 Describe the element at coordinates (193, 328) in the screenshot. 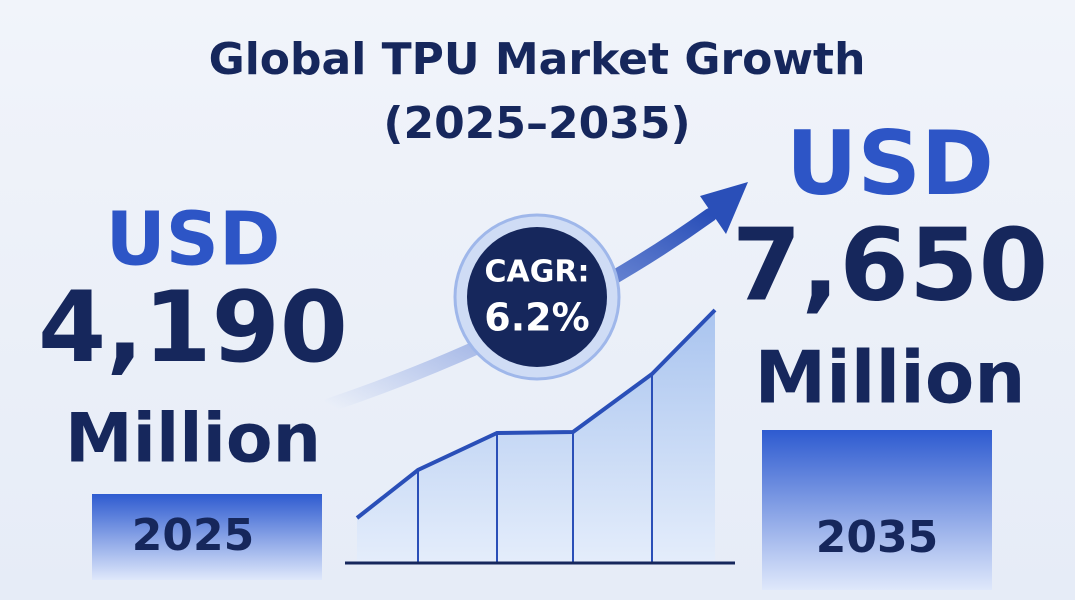

I see `value: 4,190` at that location.